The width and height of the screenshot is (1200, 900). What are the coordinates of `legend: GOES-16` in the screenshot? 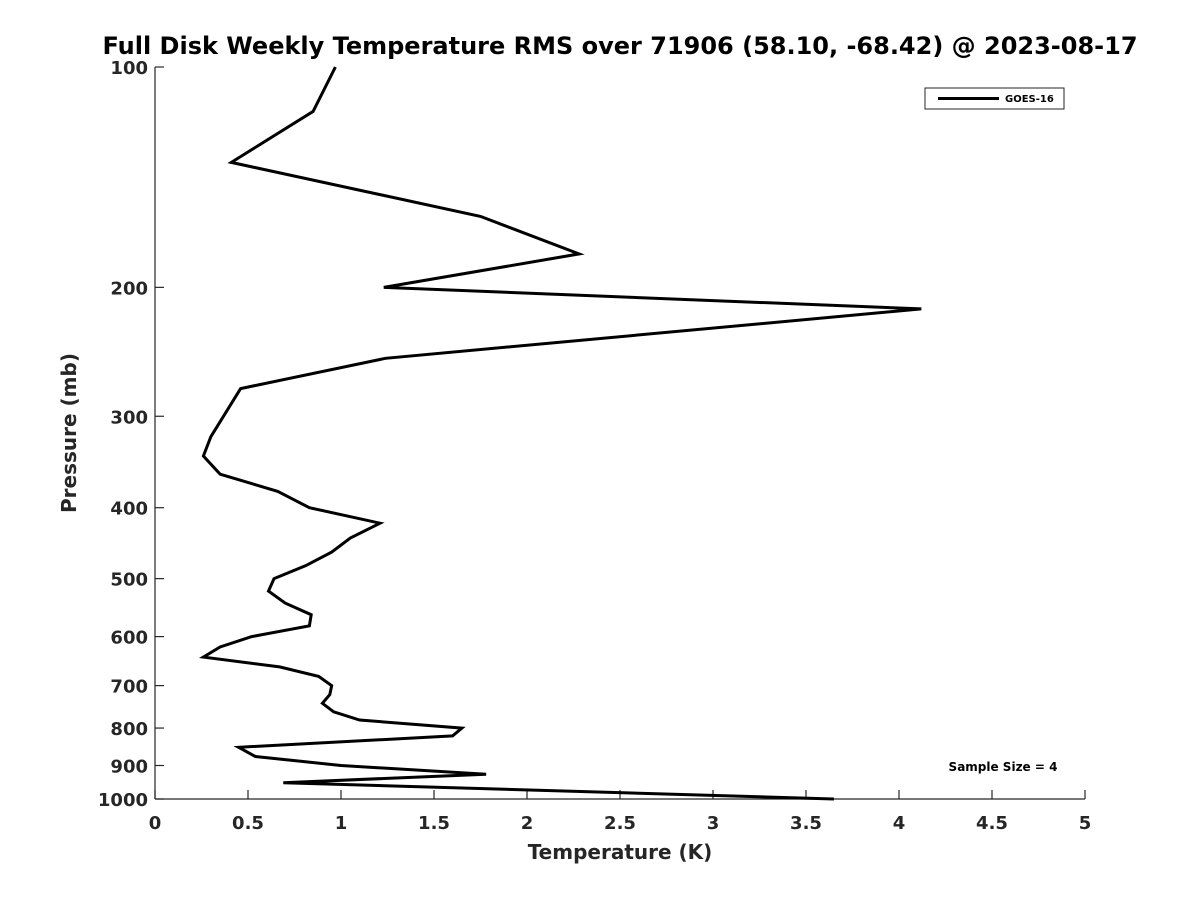 It's located at (994, 98).